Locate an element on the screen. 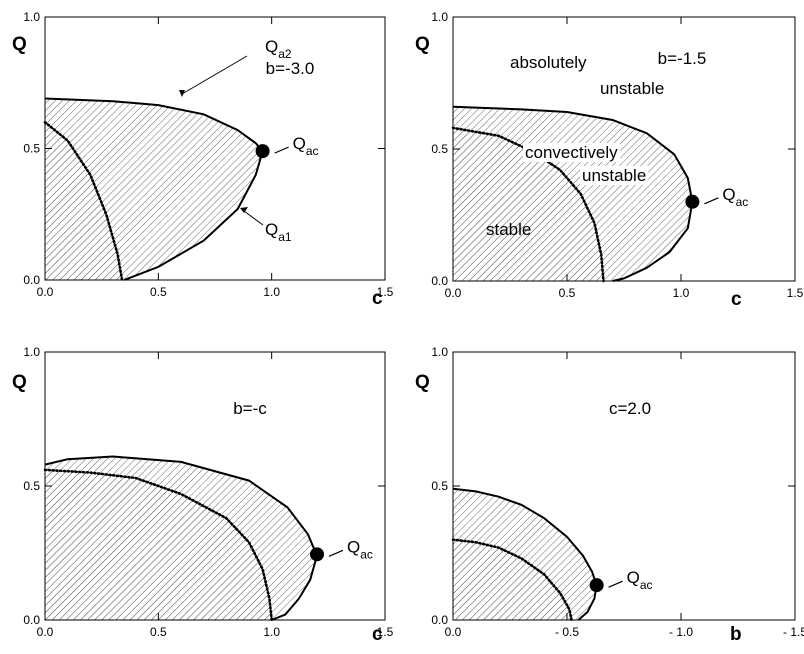 Image resolution: width=804 pixels, height=654 pixels. parameter-annotation: c=2.0 is located at coordinates (630, 408).